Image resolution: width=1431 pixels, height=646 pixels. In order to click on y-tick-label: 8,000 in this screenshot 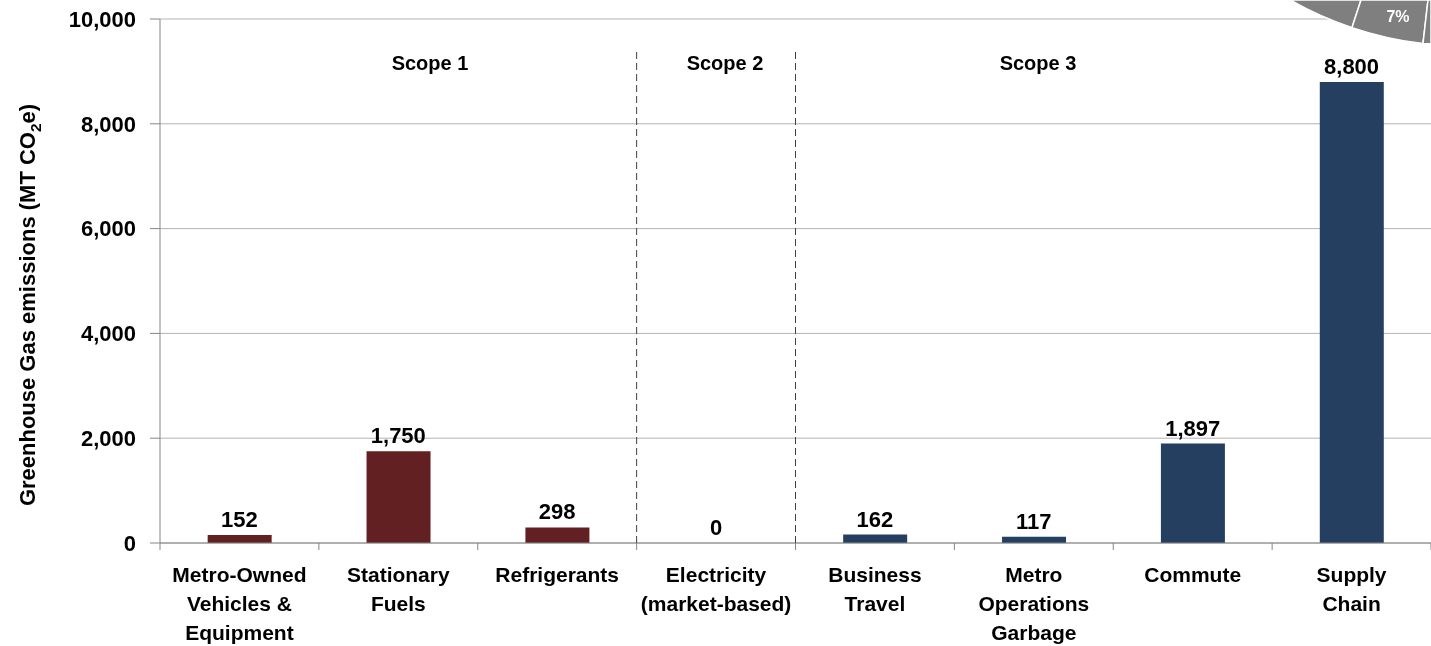, I will do `click(108, 124)`.